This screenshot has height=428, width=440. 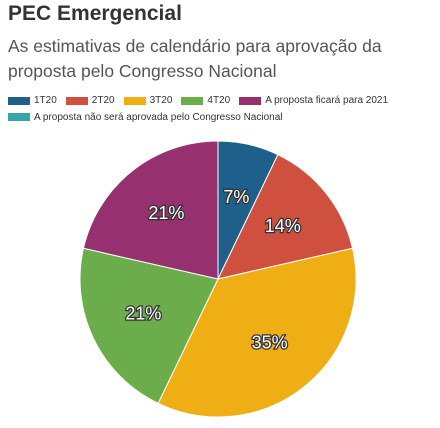 What do you see at coordinates (90, 100) in the screenshot?
I see `legend-item: 2T20` at bounding box center [90, 100].